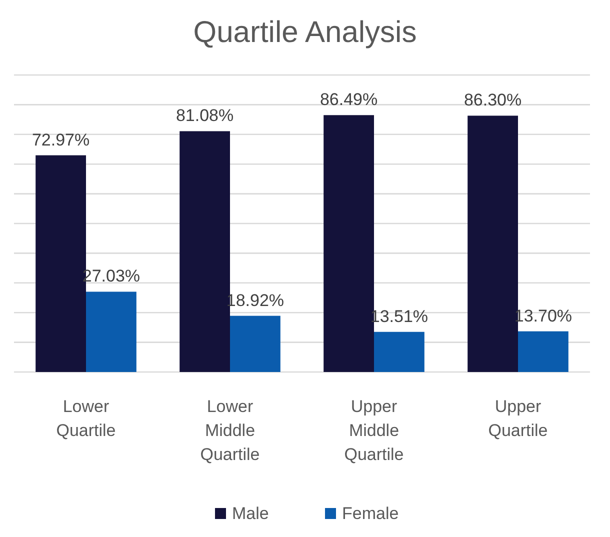 Image resolution: width=610 pixels, height=537 pixels. I want to click on legend-label: Female, so click(370, 513).